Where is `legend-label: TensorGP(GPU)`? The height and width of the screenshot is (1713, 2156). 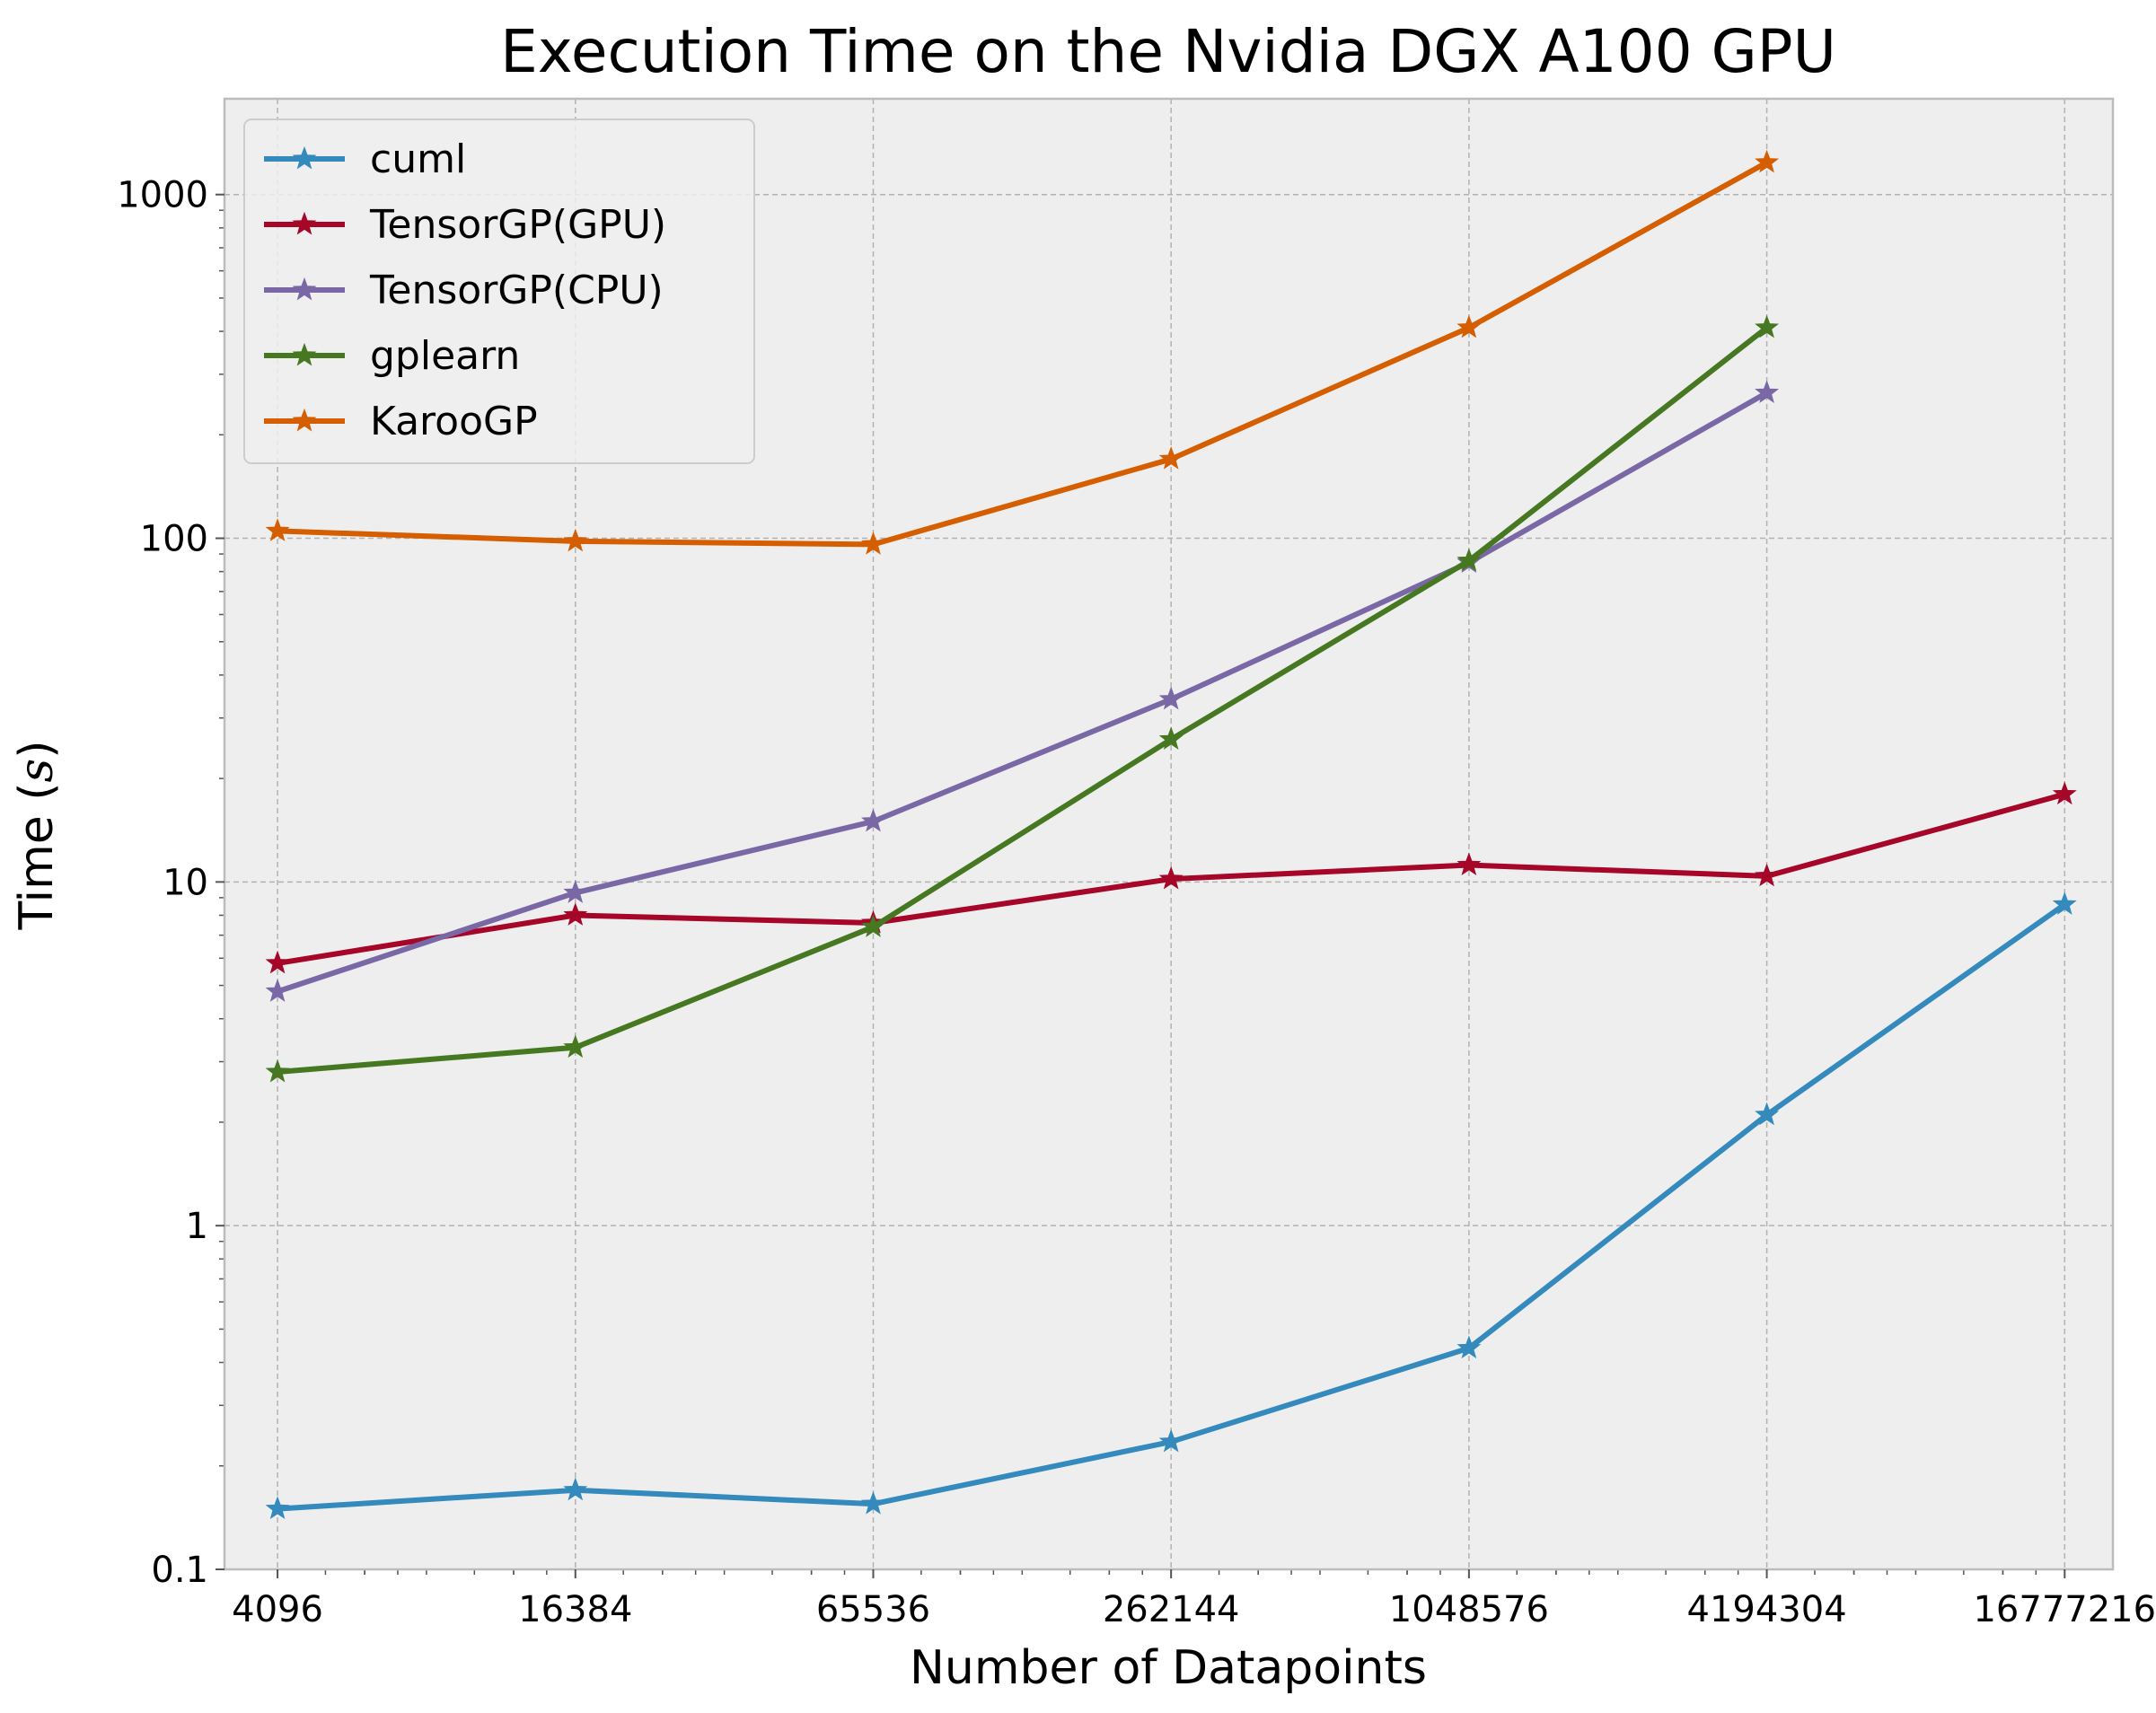 legend-label: TensorGP(GPU) is located at coordinates (517, 225).